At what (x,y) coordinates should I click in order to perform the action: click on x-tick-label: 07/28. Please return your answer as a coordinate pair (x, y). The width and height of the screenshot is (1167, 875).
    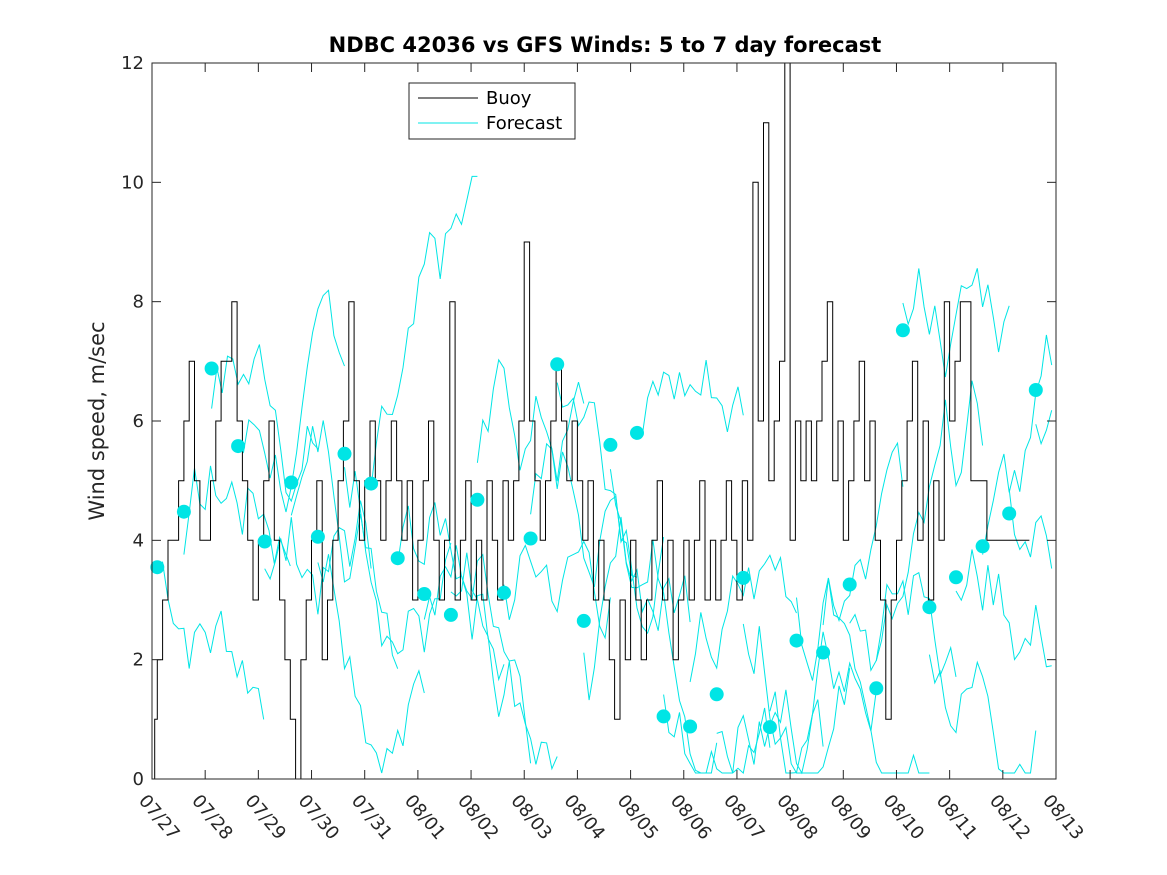
    Looking at the image, I should click on (211, 817).